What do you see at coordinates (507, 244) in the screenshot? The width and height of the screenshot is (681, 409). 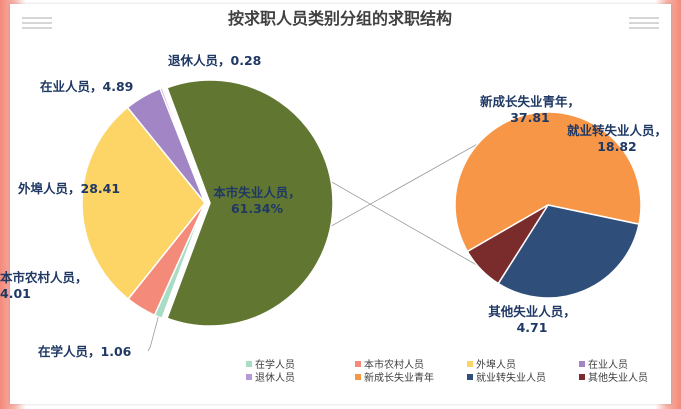 I see `secondary-slice-其他失业人员` at bounding box center [507, 244].